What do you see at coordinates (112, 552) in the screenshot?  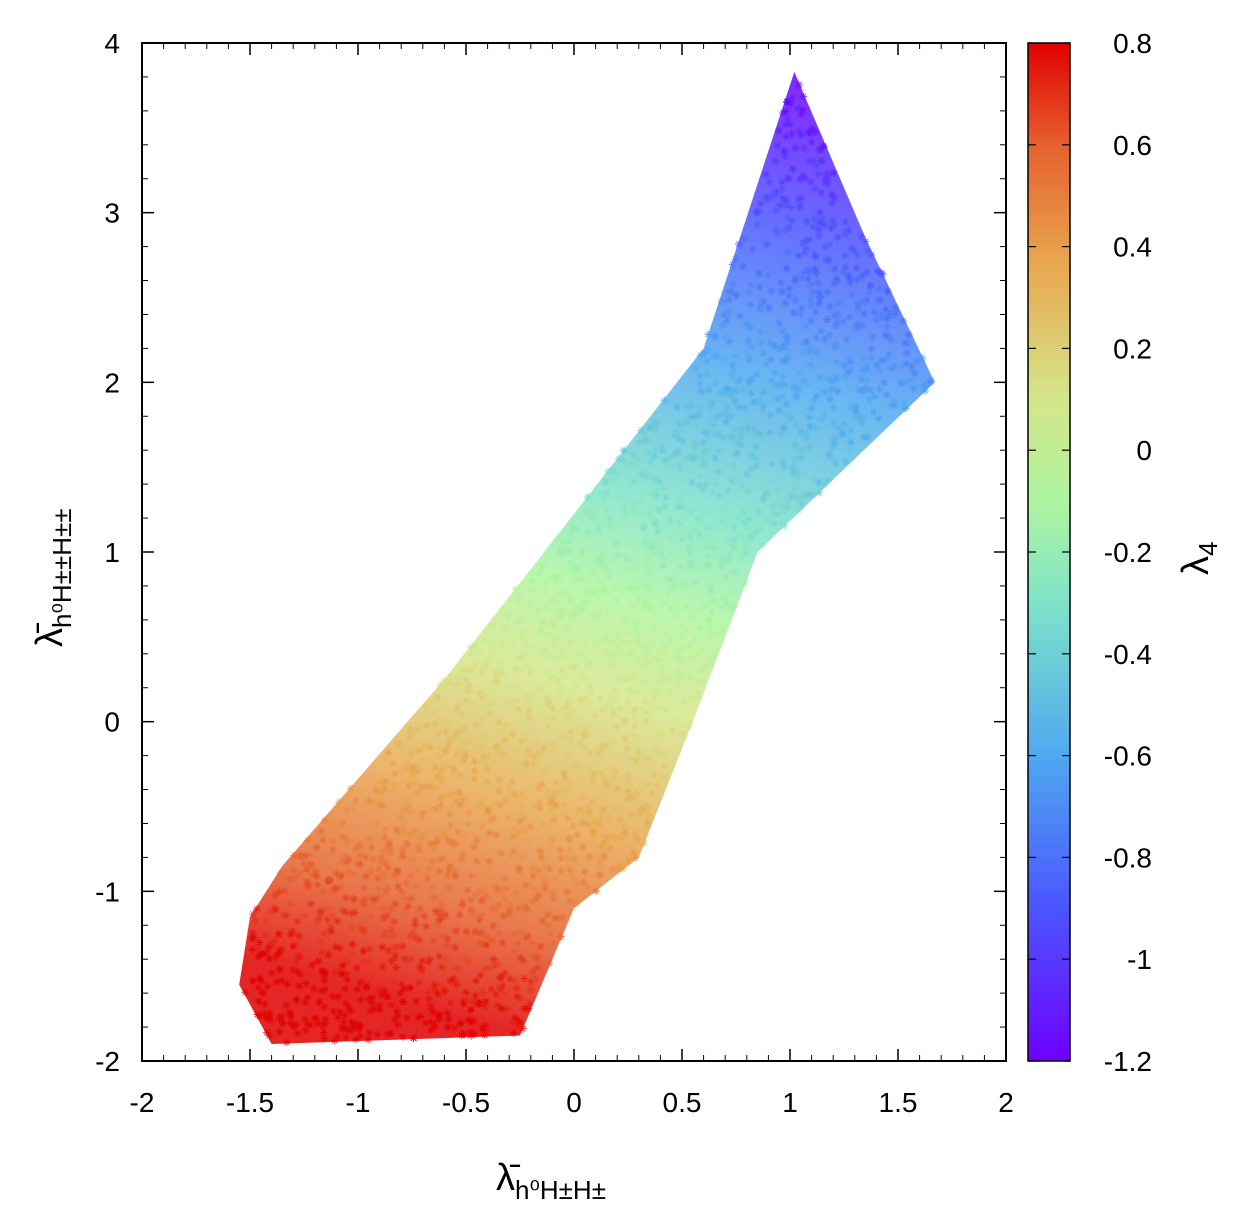 I see `y-tick-label: 1` at bounding box center [112, 552].